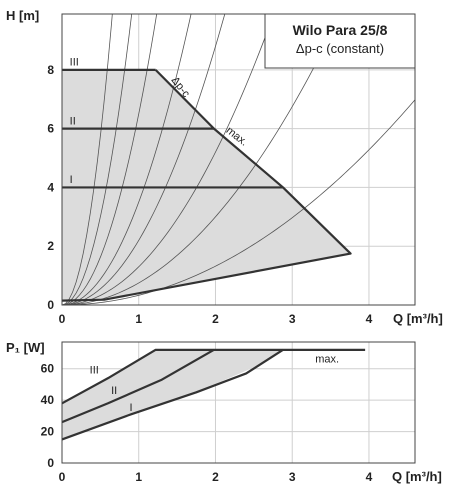  I want to click on top-y-tick-label: 4, so click(50, 187).